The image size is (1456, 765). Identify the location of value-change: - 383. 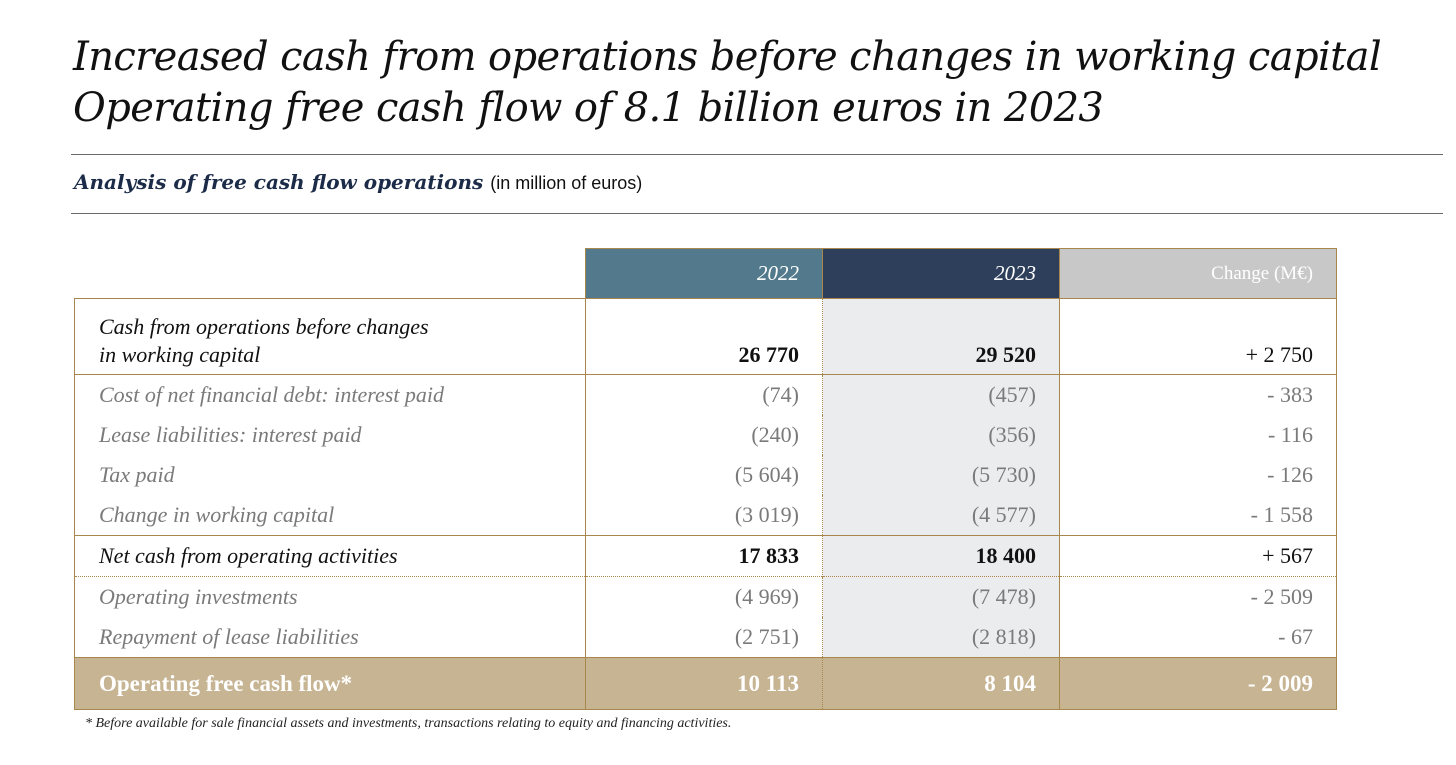
(1198, 394).